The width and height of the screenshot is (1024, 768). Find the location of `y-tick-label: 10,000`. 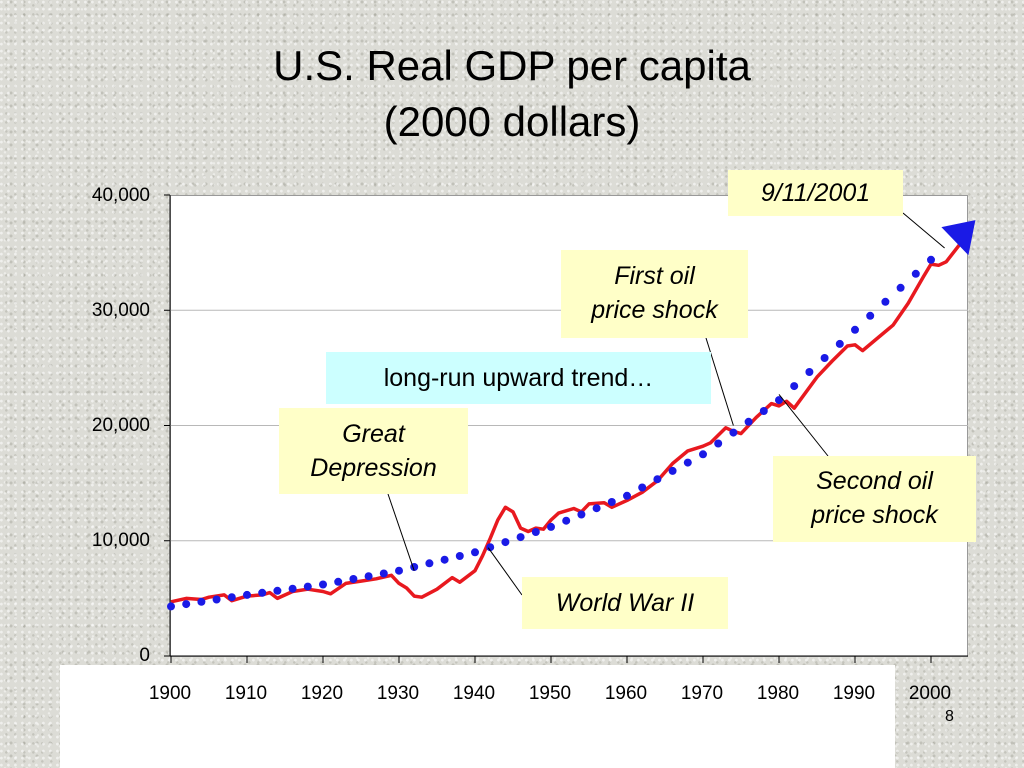

y-tick-label: 10,000 is located at coordinates (120, 540).